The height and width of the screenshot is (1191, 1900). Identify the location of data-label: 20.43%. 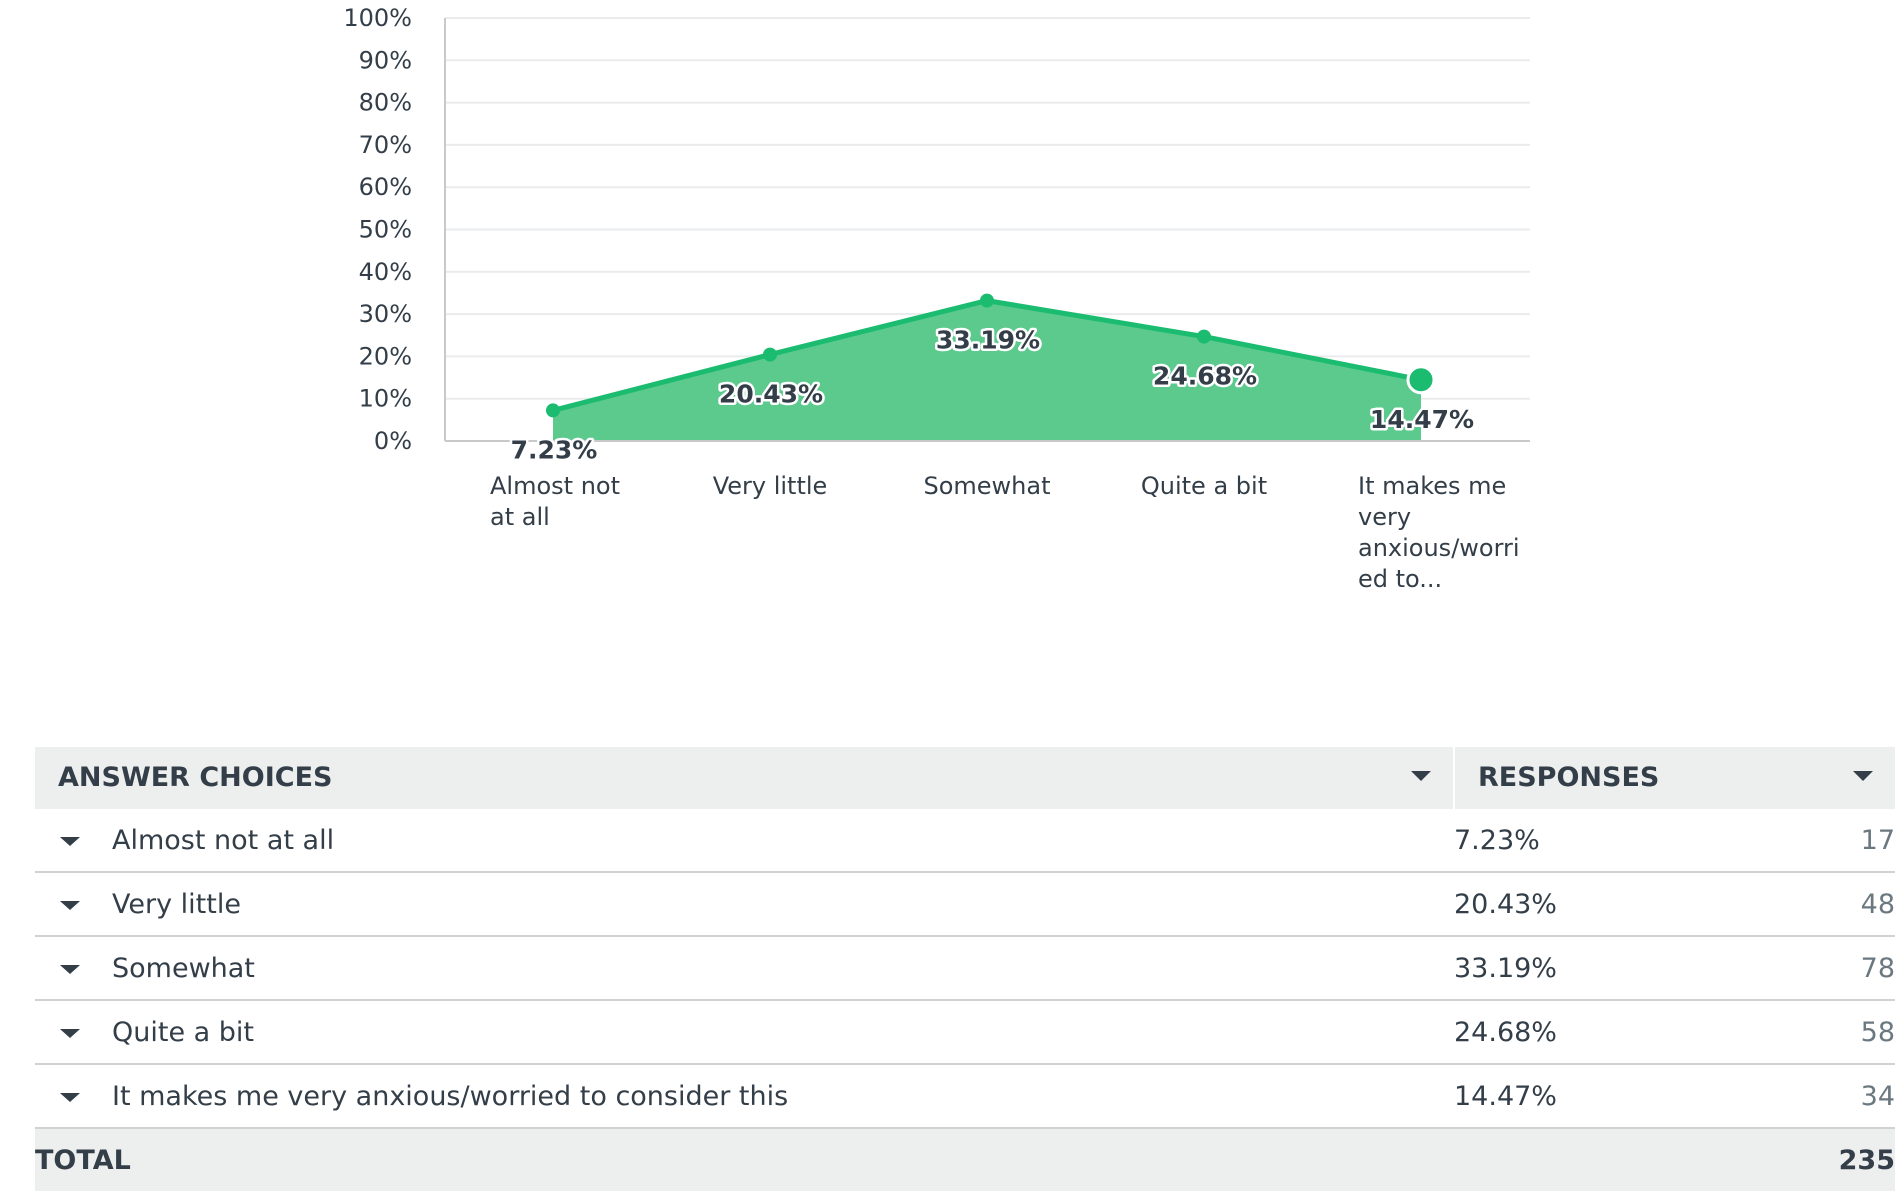
(771, 394).